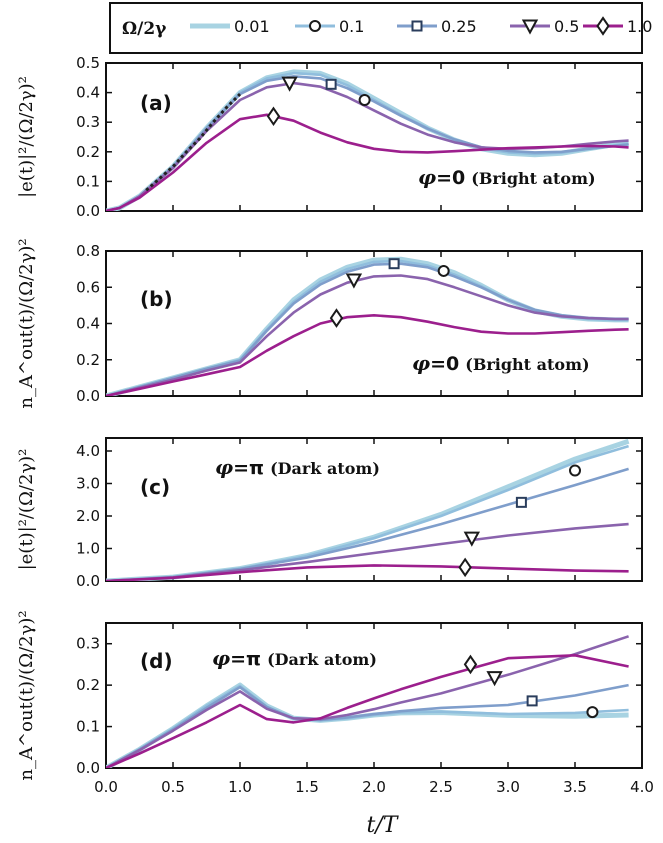 The image size is (663, 843). I want to click on y-tick-label: 0.8, so click(88, 251).